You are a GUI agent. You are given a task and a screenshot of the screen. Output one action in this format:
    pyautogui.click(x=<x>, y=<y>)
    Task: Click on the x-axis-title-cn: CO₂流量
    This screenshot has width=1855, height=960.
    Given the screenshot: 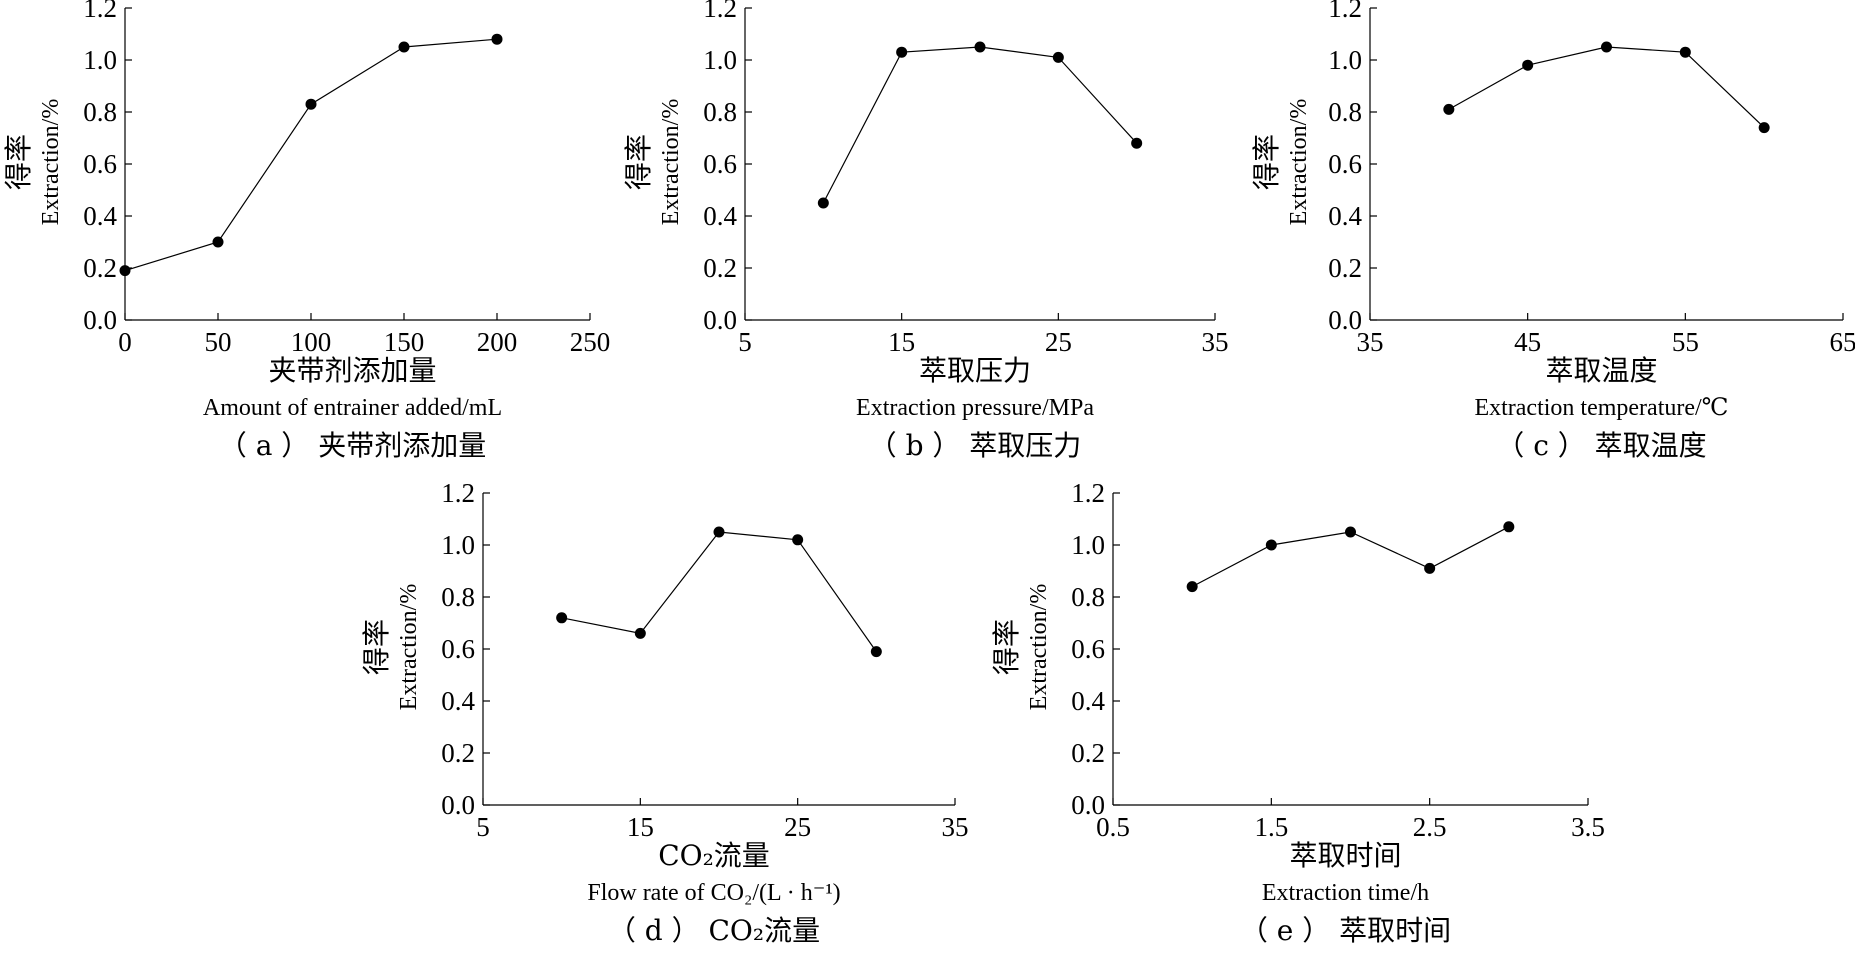 What is the action you would take?
    pyautogui.click(x=714, y=855)
    